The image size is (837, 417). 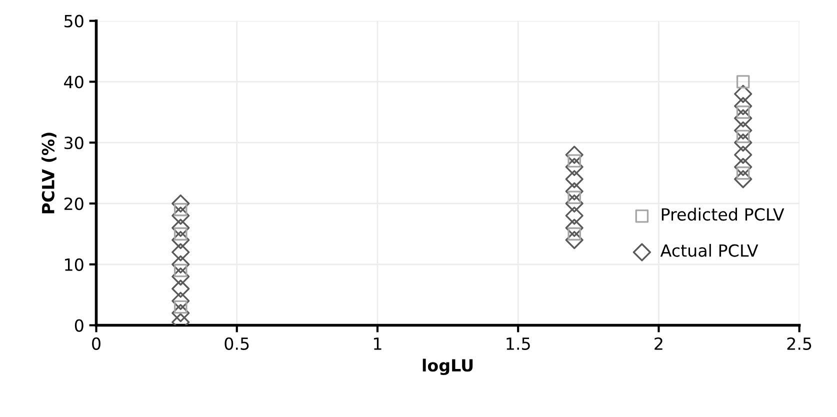 I want to click on x-tick-label: 0, so click(x=96, y=343).